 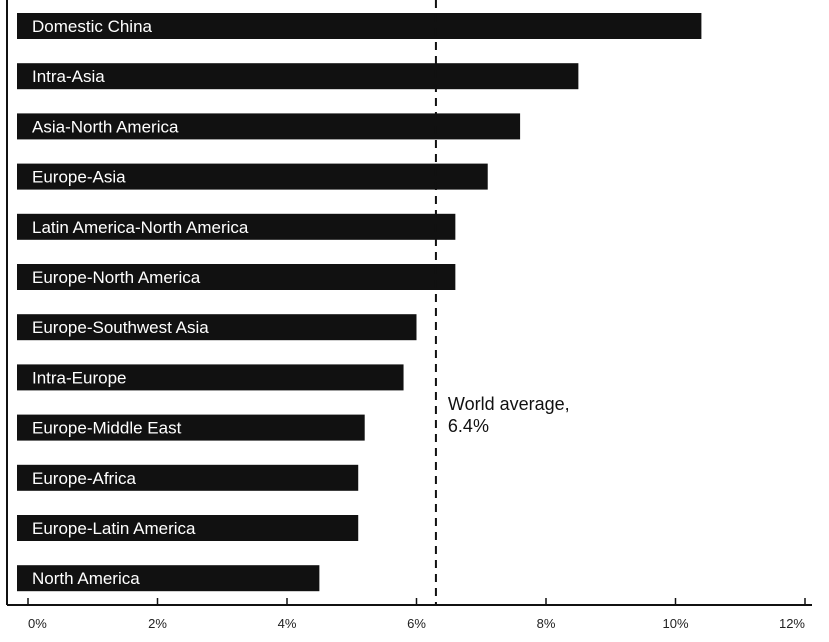 I want to click on bar-label: Domestic China, so click(x=92, y=26).